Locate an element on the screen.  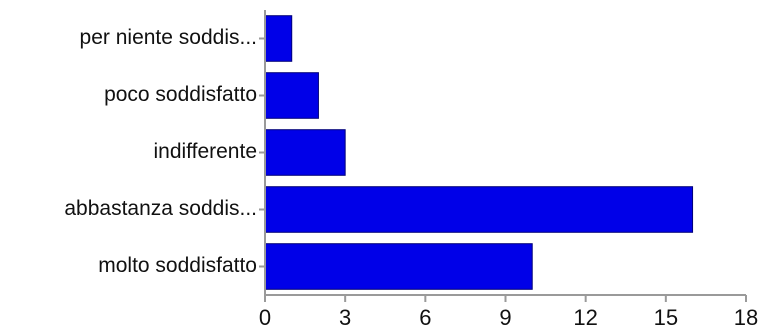
category-label-4: molto soddisfatto is located at coordinates (177, 265).